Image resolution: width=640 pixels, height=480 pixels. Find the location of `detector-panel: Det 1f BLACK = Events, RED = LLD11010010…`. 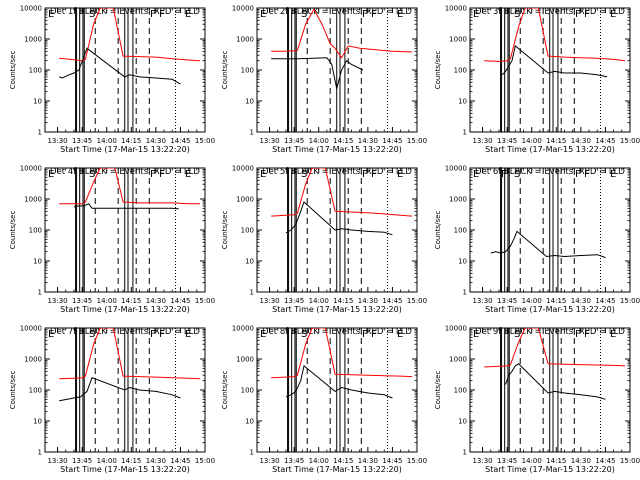

detector-panel: Det 1f BLACK = Events, RED = LLD11010010… is located at coordinates (112, 80).